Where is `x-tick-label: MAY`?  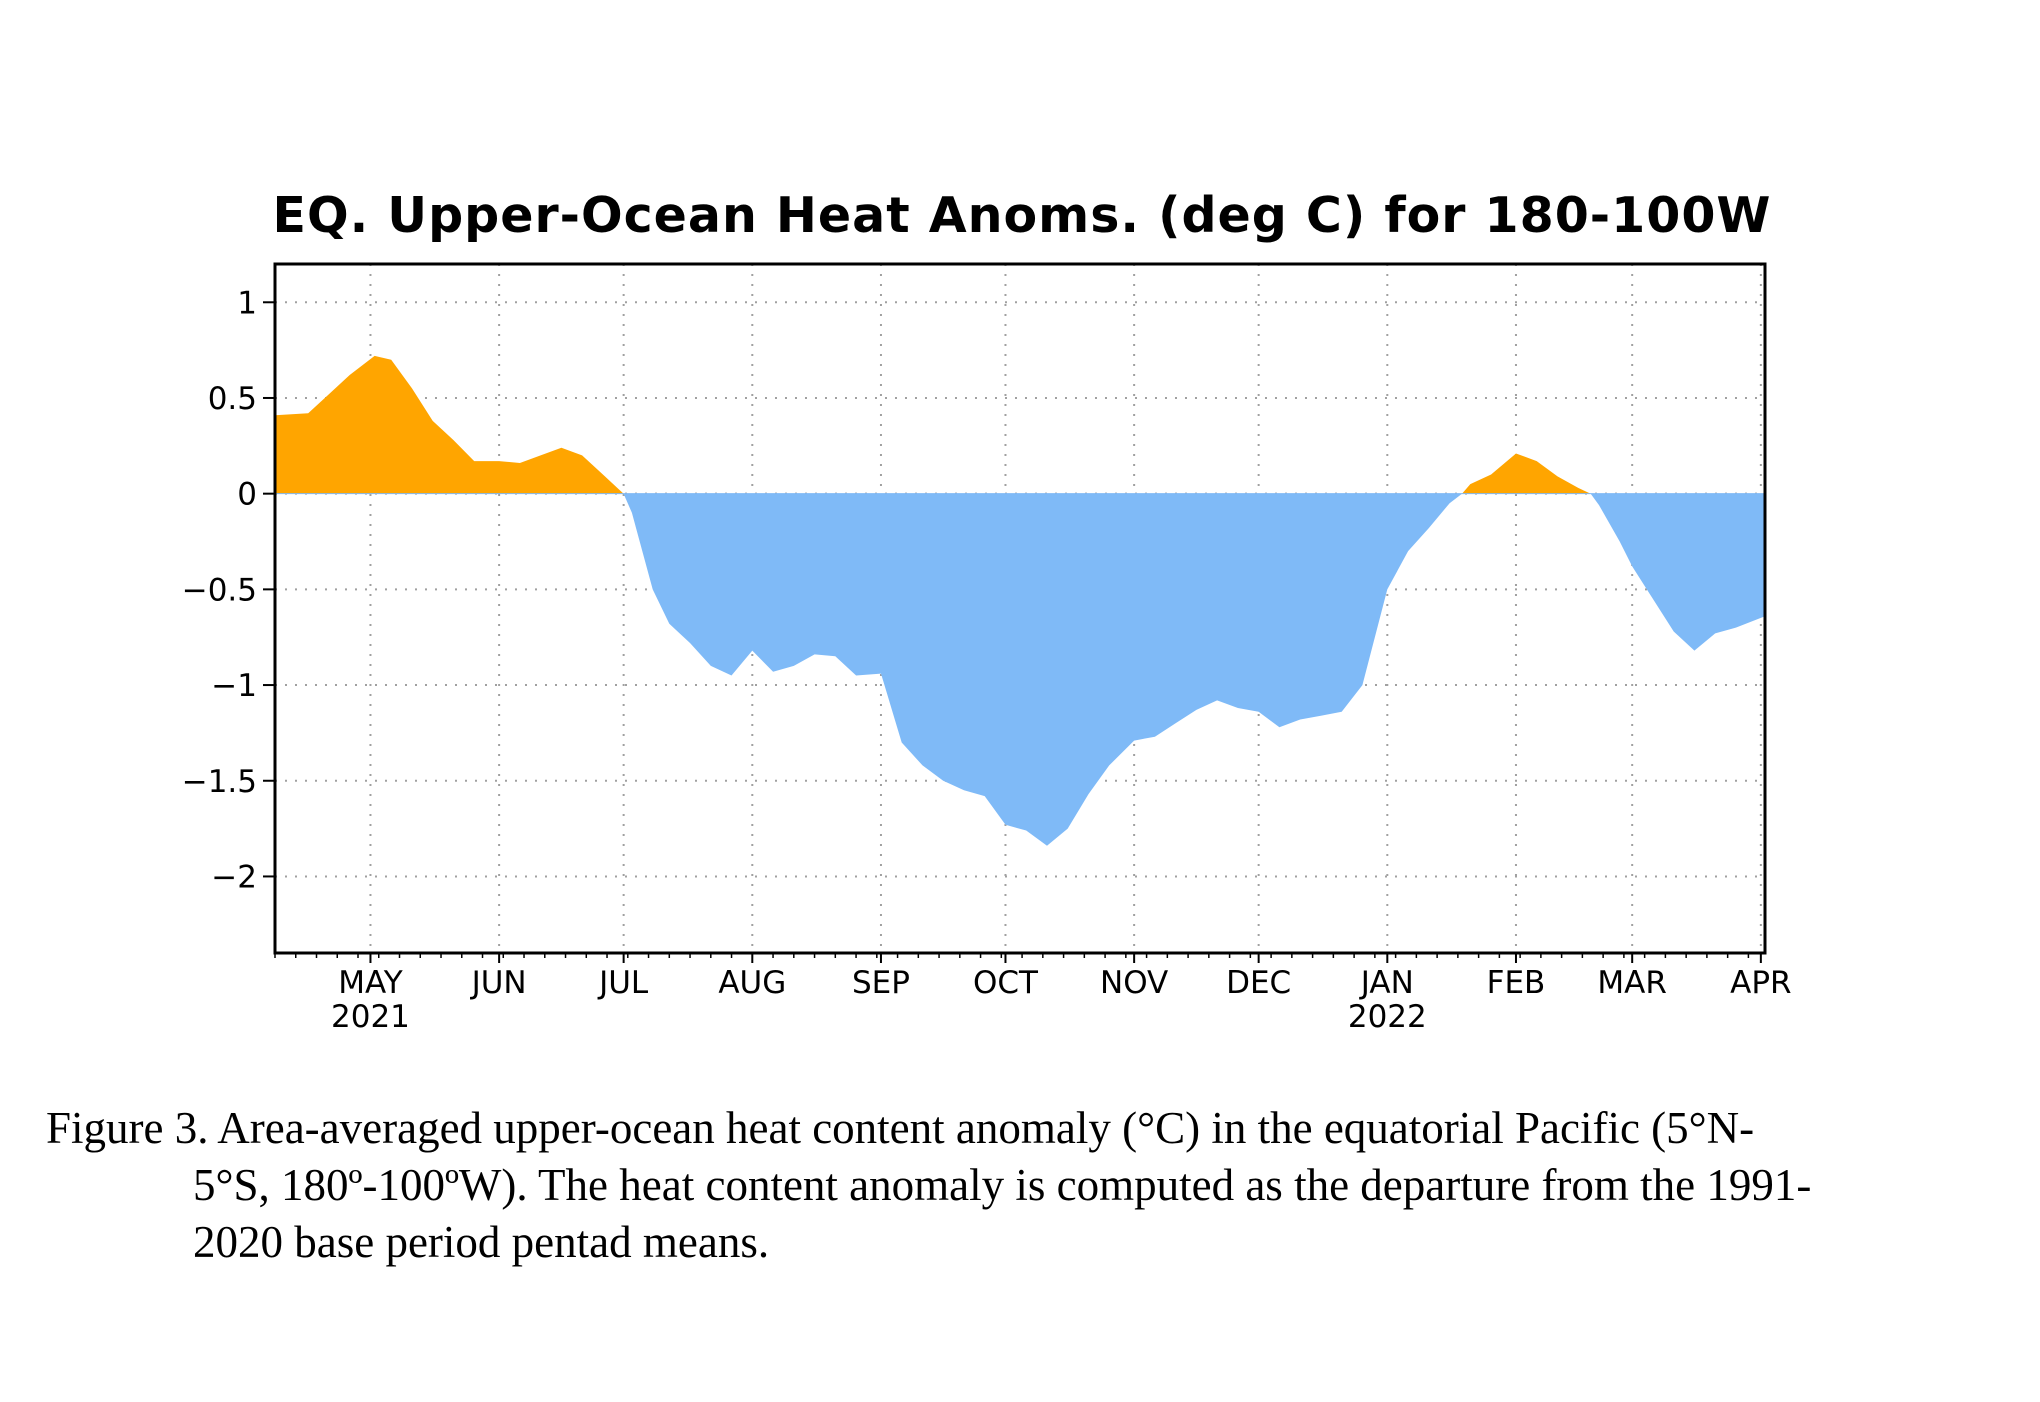 x-tick-label: MAY is located at coordinates (370, 983).